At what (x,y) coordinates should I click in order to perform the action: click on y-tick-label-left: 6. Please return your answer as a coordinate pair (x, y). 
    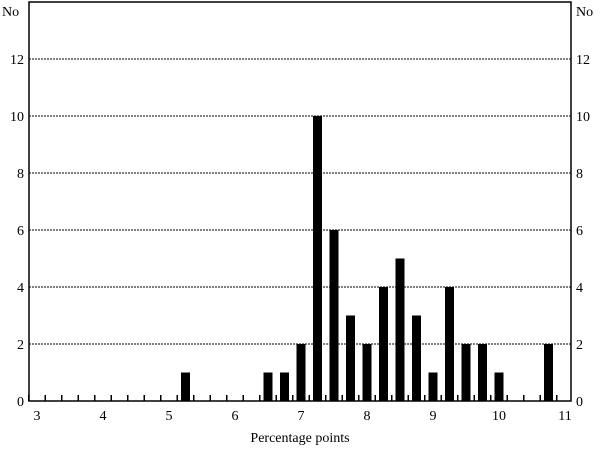
    Looking at the image, I should click on (20, 231).